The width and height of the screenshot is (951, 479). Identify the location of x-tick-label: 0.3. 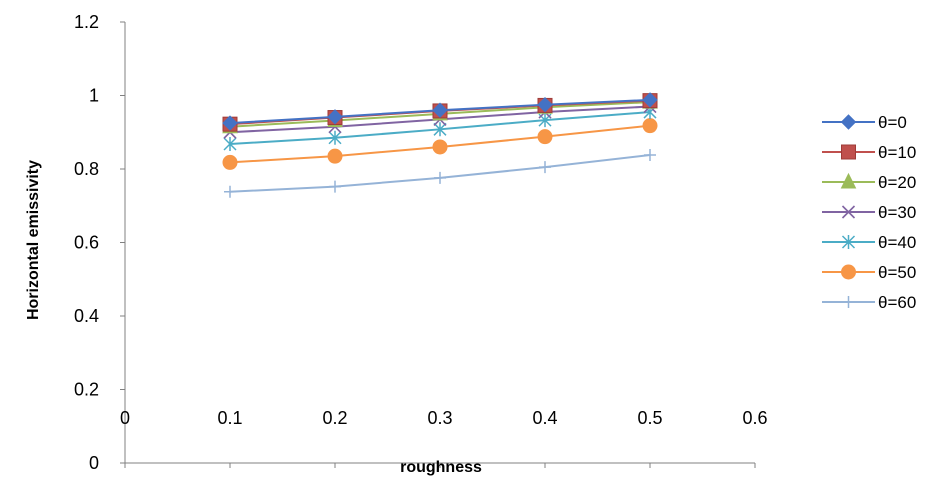
(439, 418).